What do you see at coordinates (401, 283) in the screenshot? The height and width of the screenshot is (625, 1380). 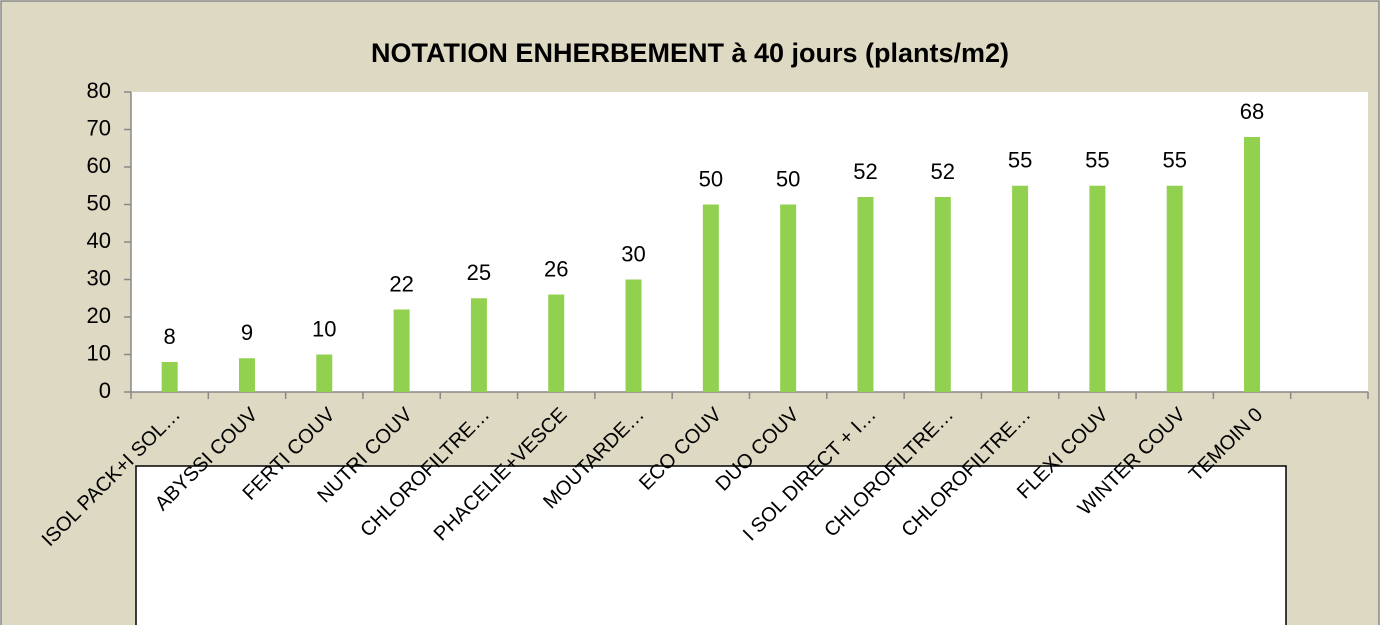 I see `data-label: 22` at bounding box center [401, 283].